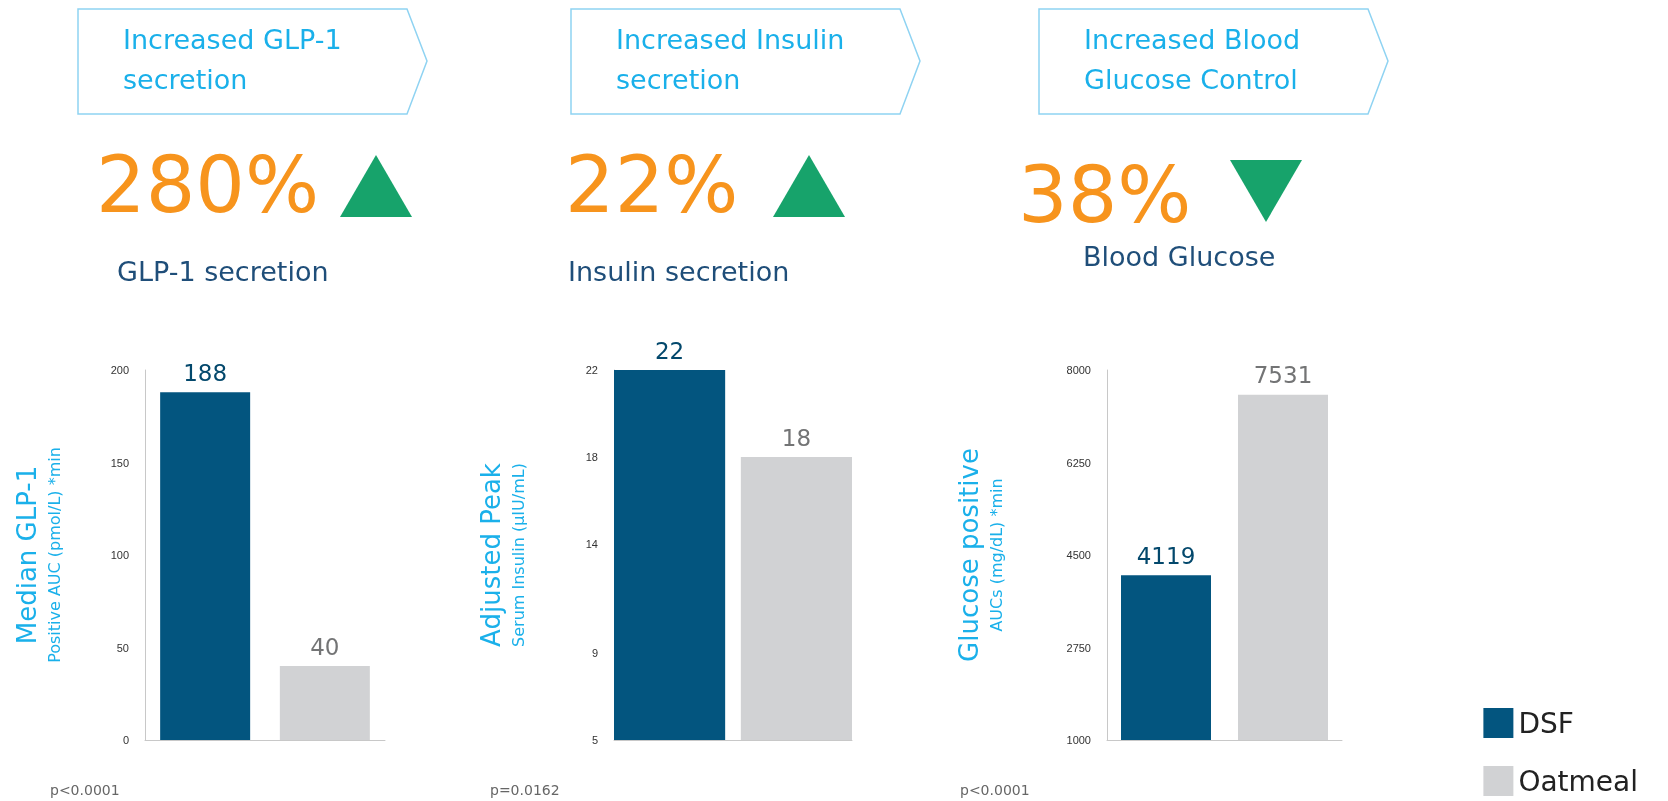  What do you see at coordinates (122, 647) in the screenshot?
I see `y-tick-label: 50` at bounding box center [122, 647].